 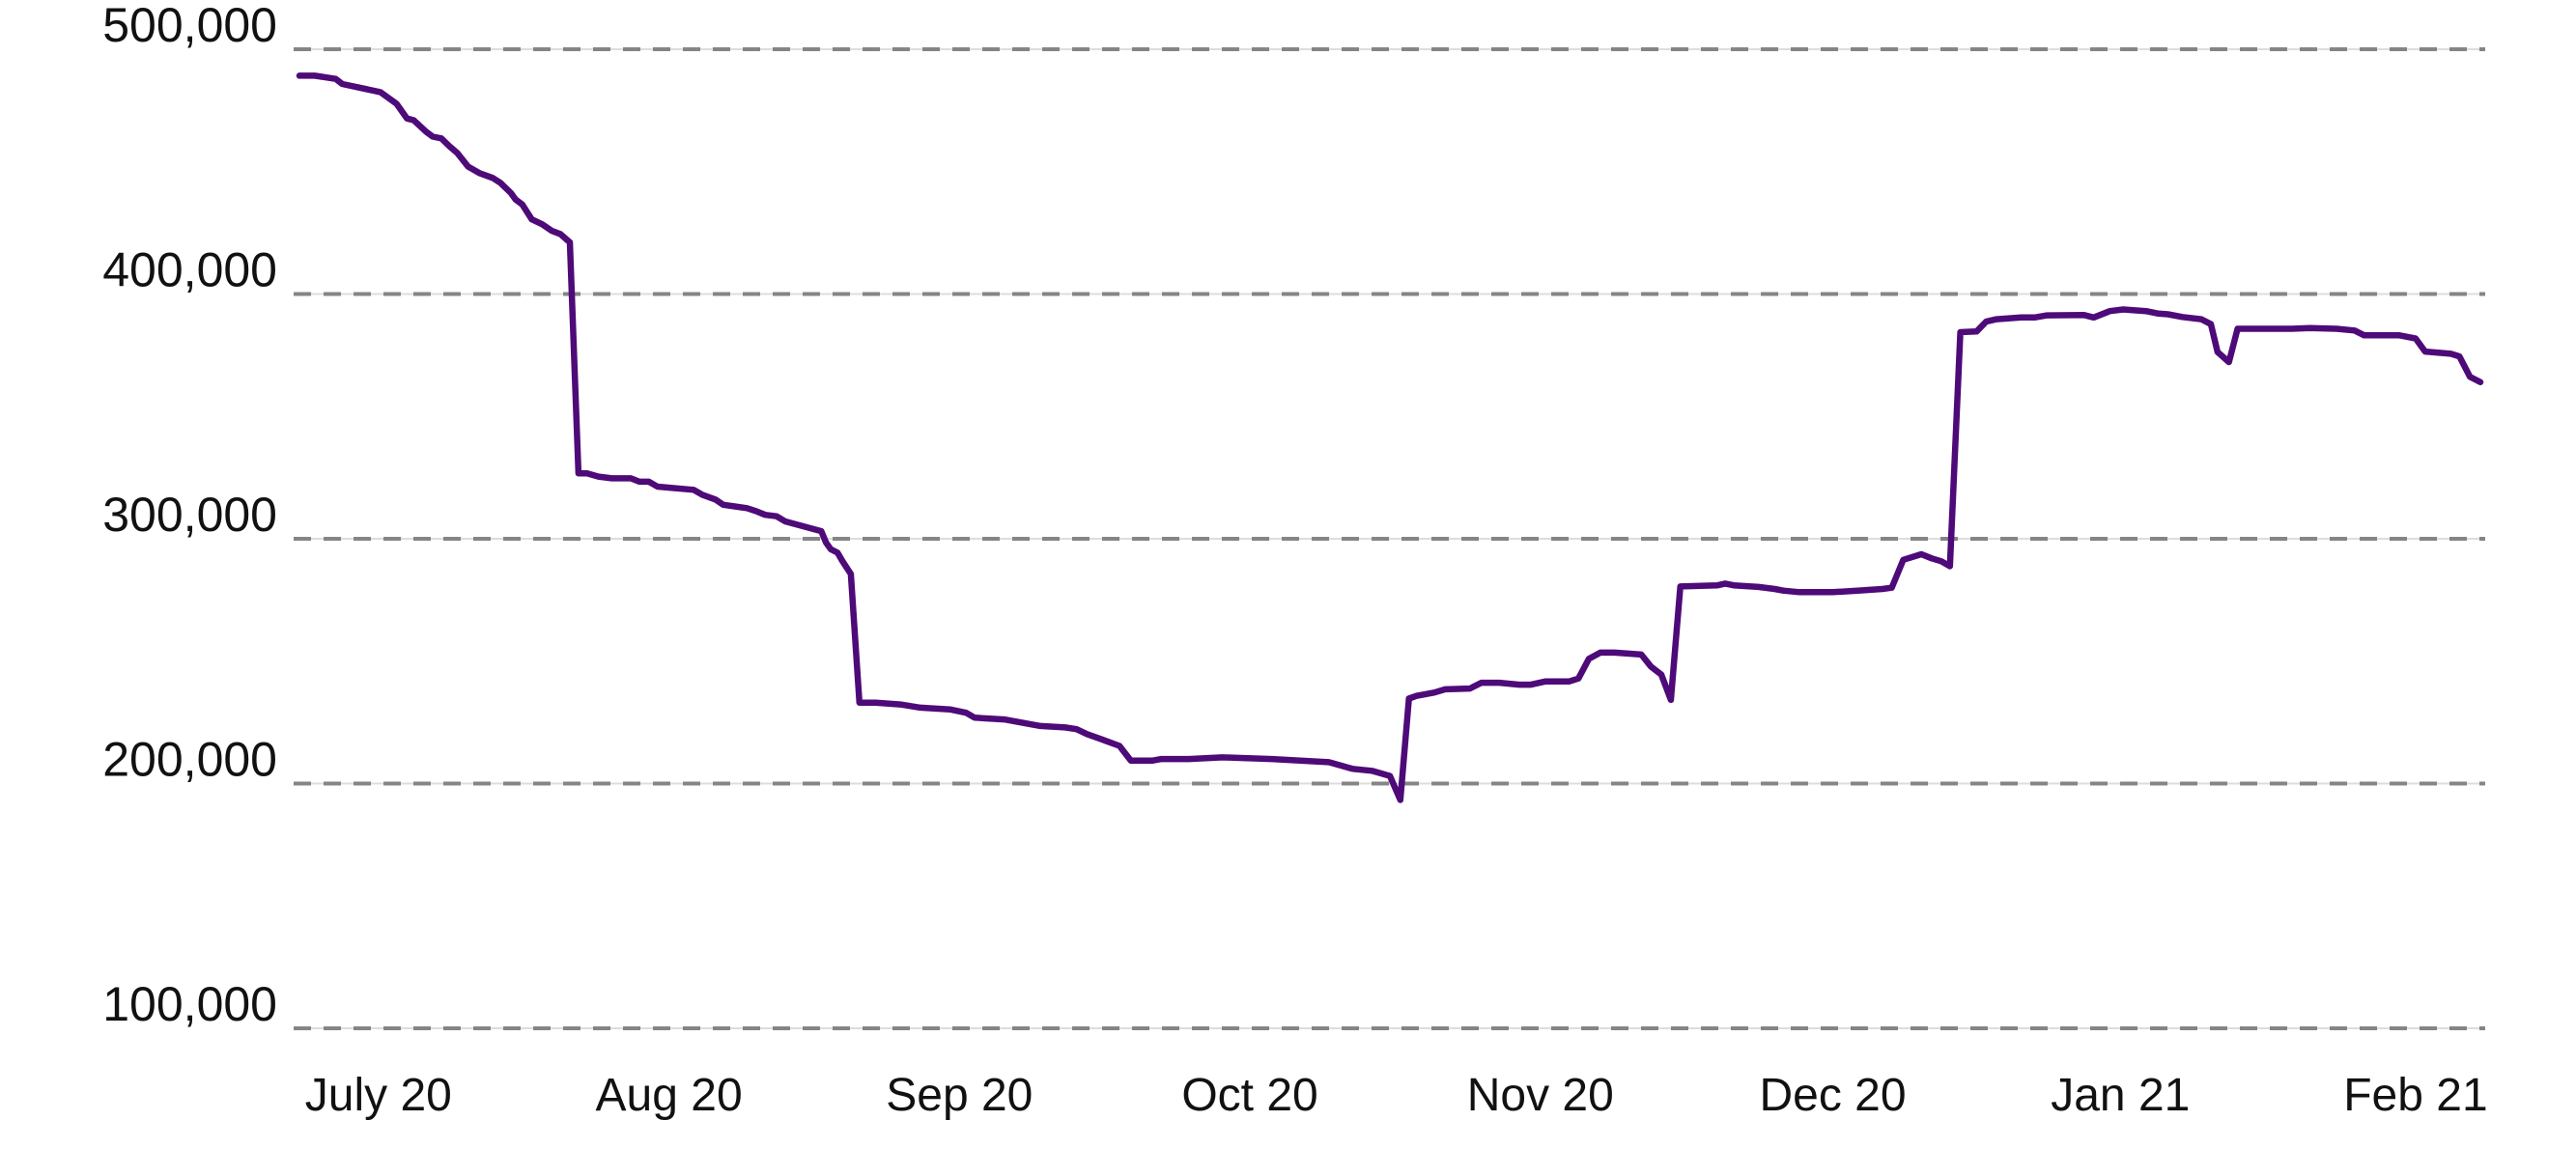 What do you see at coordinates (189, 270) in the screenshot?
I see `y-tick-label: 400,000` at bounding box center [189, 270].